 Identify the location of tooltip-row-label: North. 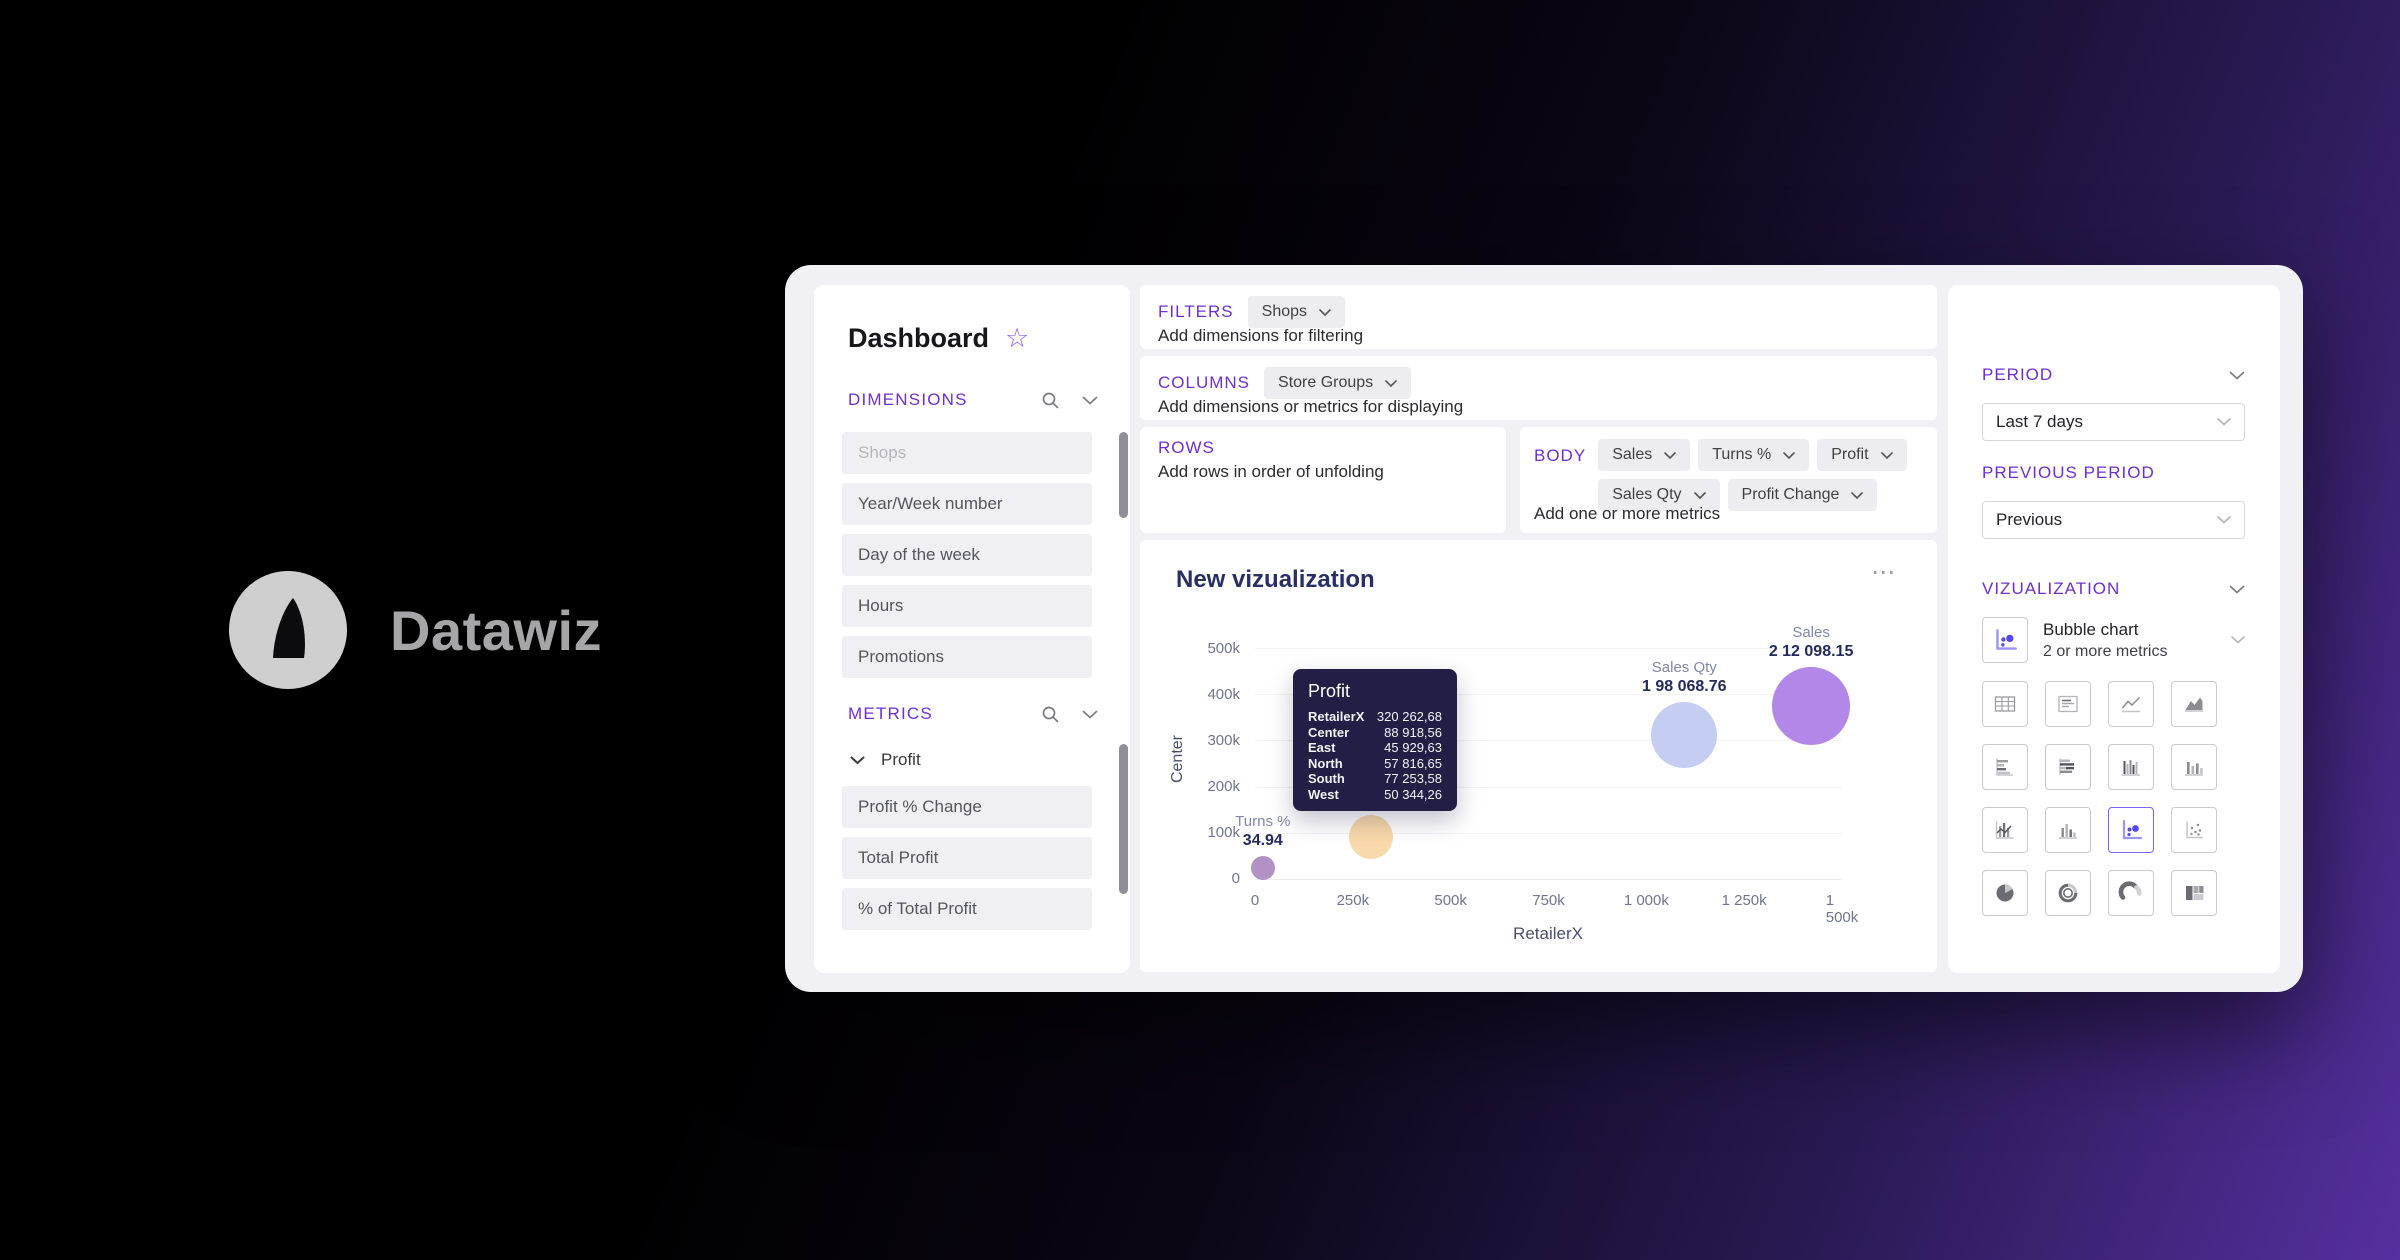
(1325, 763).